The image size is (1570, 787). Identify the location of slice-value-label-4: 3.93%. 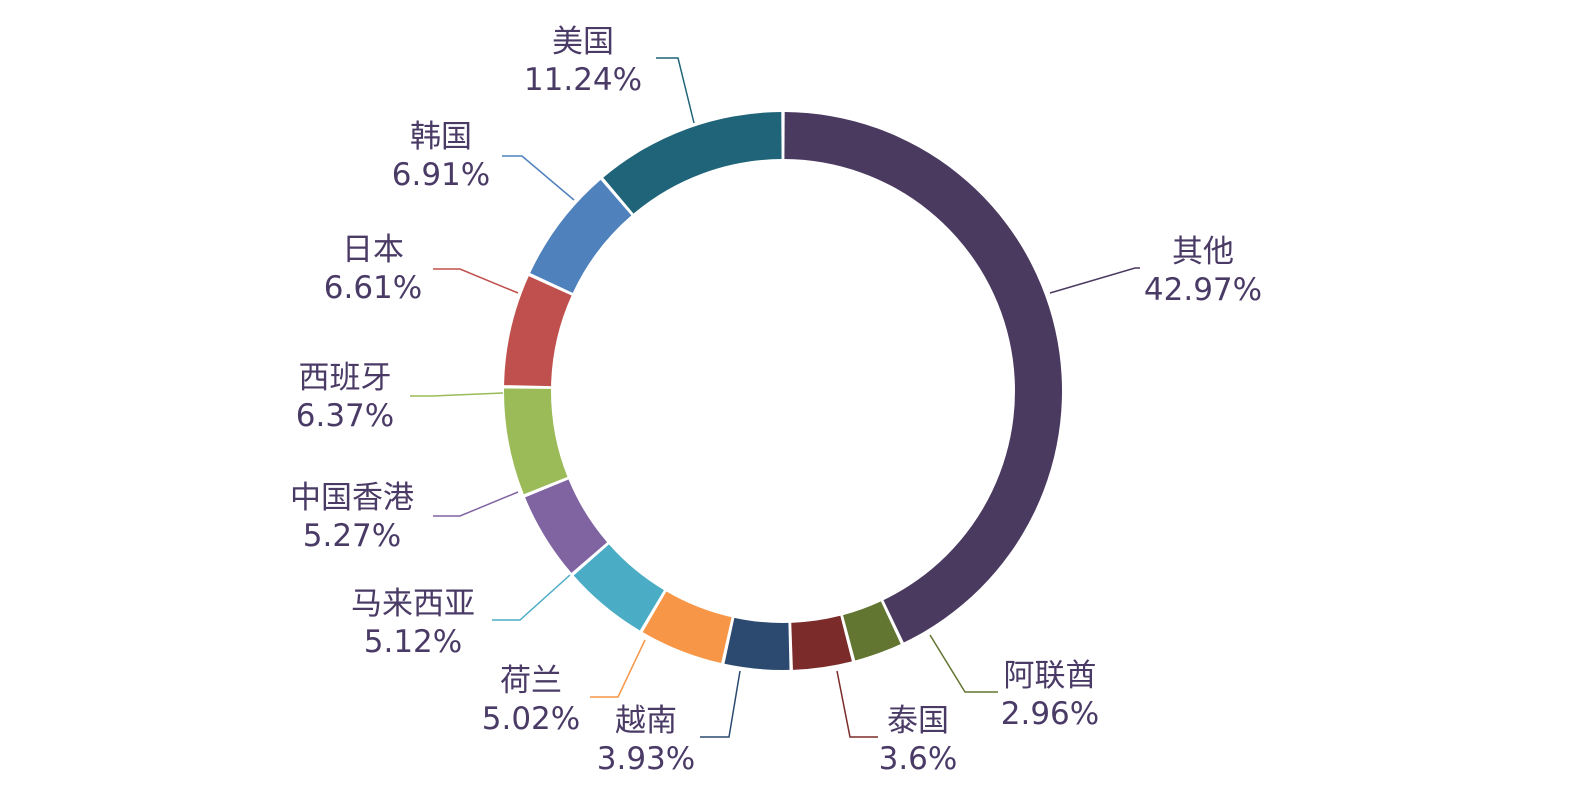
(646, 759).